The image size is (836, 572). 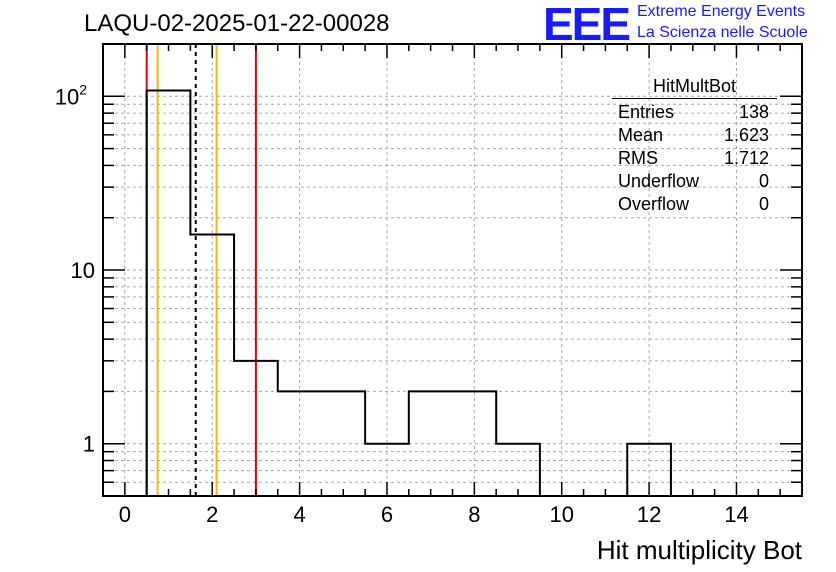 What do you see at coordinates (169, 293) in the screenshot?
I see `histogram-bin` at bounding box center [169, 293].